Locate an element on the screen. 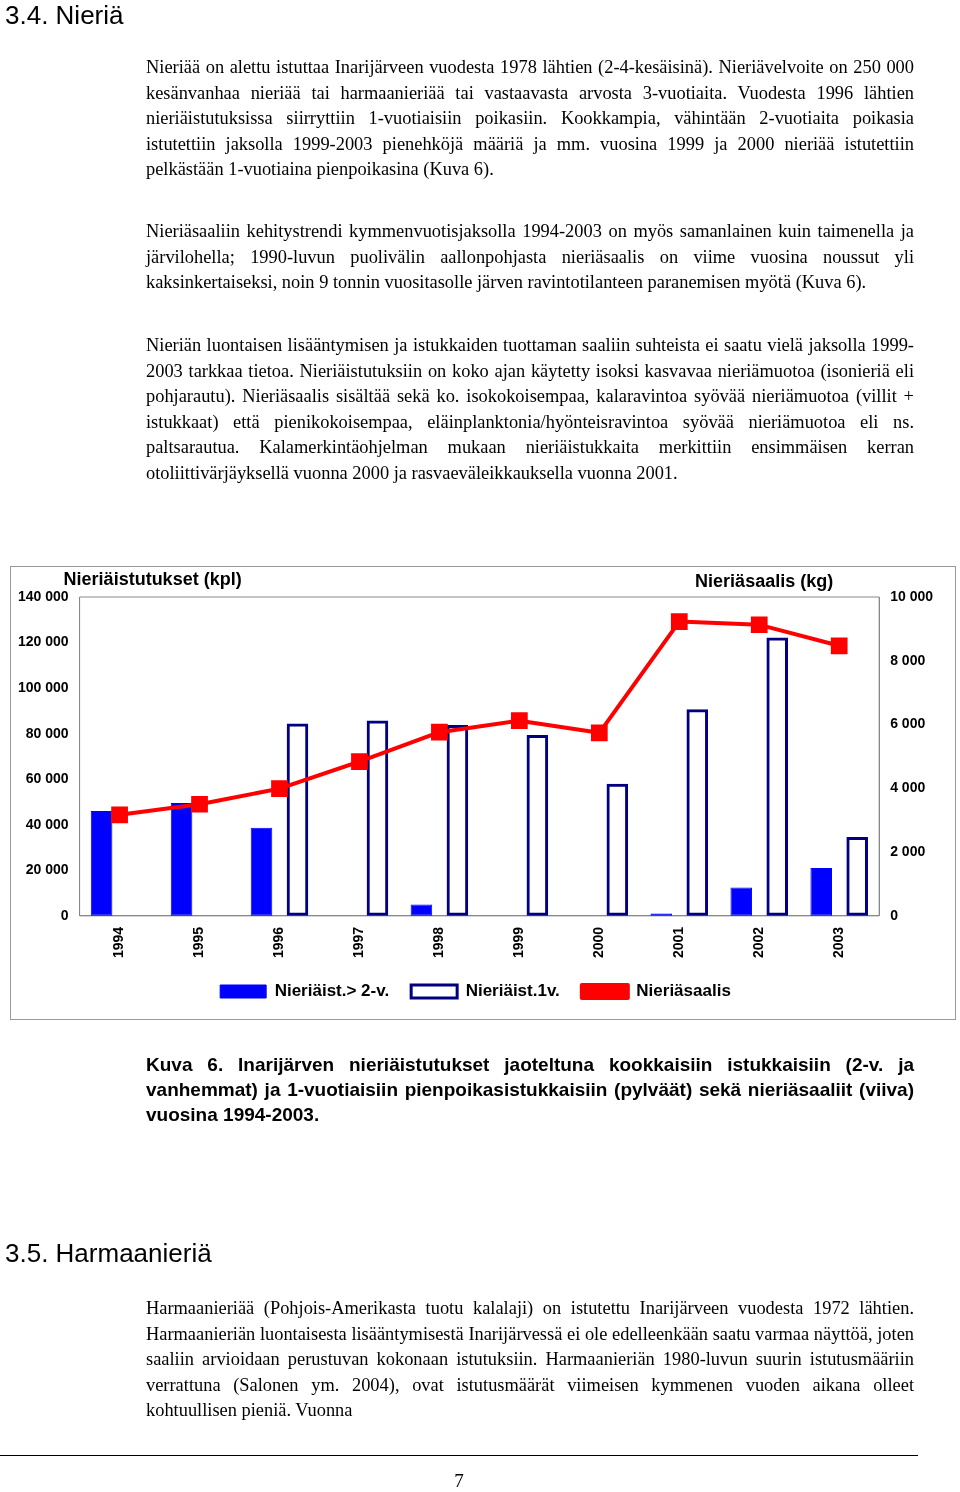 The image size is (960, 1492). y-tick-label: 140 000 is located at coordinates (43, 595).